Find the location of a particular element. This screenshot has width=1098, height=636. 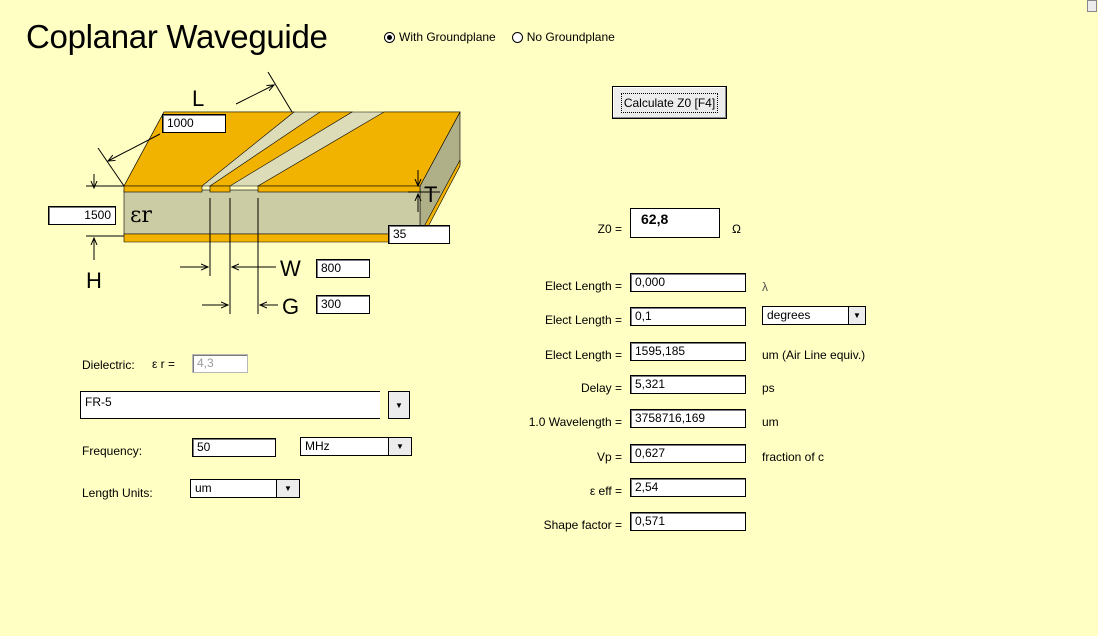

calculate-z0-label: Calculate Z0 [F4] is located at coordinates (669, 102).